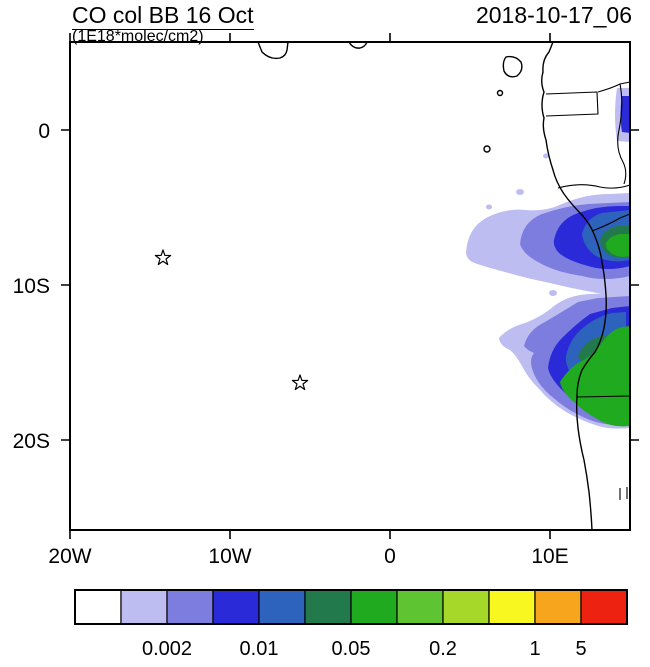 The height and width of the screenshot is (667, 650). What do you see at coordinates (65, 285) in the screenshot?
I see `y-axis-ticks-left` at bounding box center [65, 285].